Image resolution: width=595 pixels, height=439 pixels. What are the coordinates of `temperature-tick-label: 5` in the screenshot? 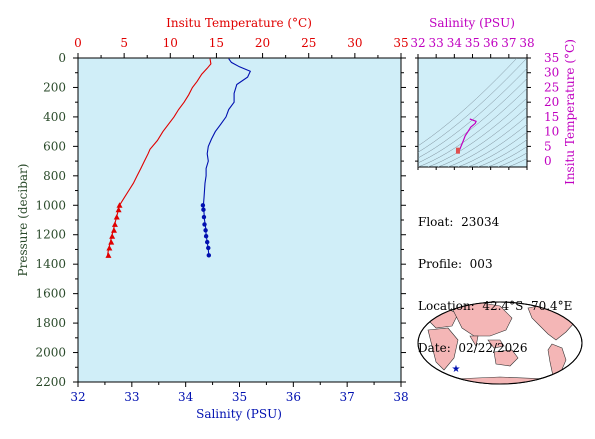 It's located at (124, 43).